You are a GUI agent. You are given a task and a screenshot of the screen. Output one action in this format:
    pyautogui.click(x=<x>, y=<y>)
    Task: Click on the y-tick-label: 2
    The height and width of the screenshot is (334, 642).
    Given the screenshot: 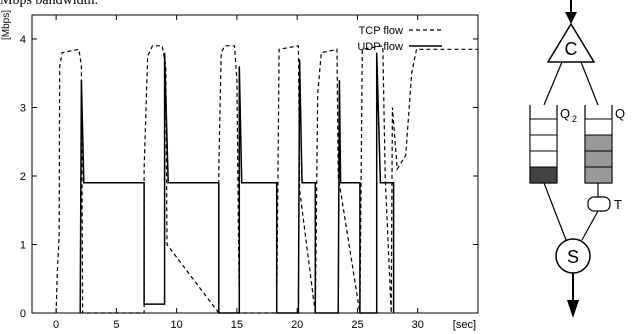 What is the action you would take?
    pyautogui.click(x=23, y=177)
    